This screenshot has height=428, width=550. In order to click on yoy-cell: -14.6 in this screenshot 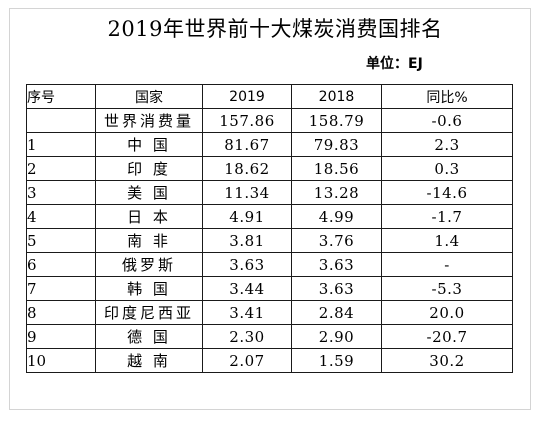, I will do `click(447, 192)`.